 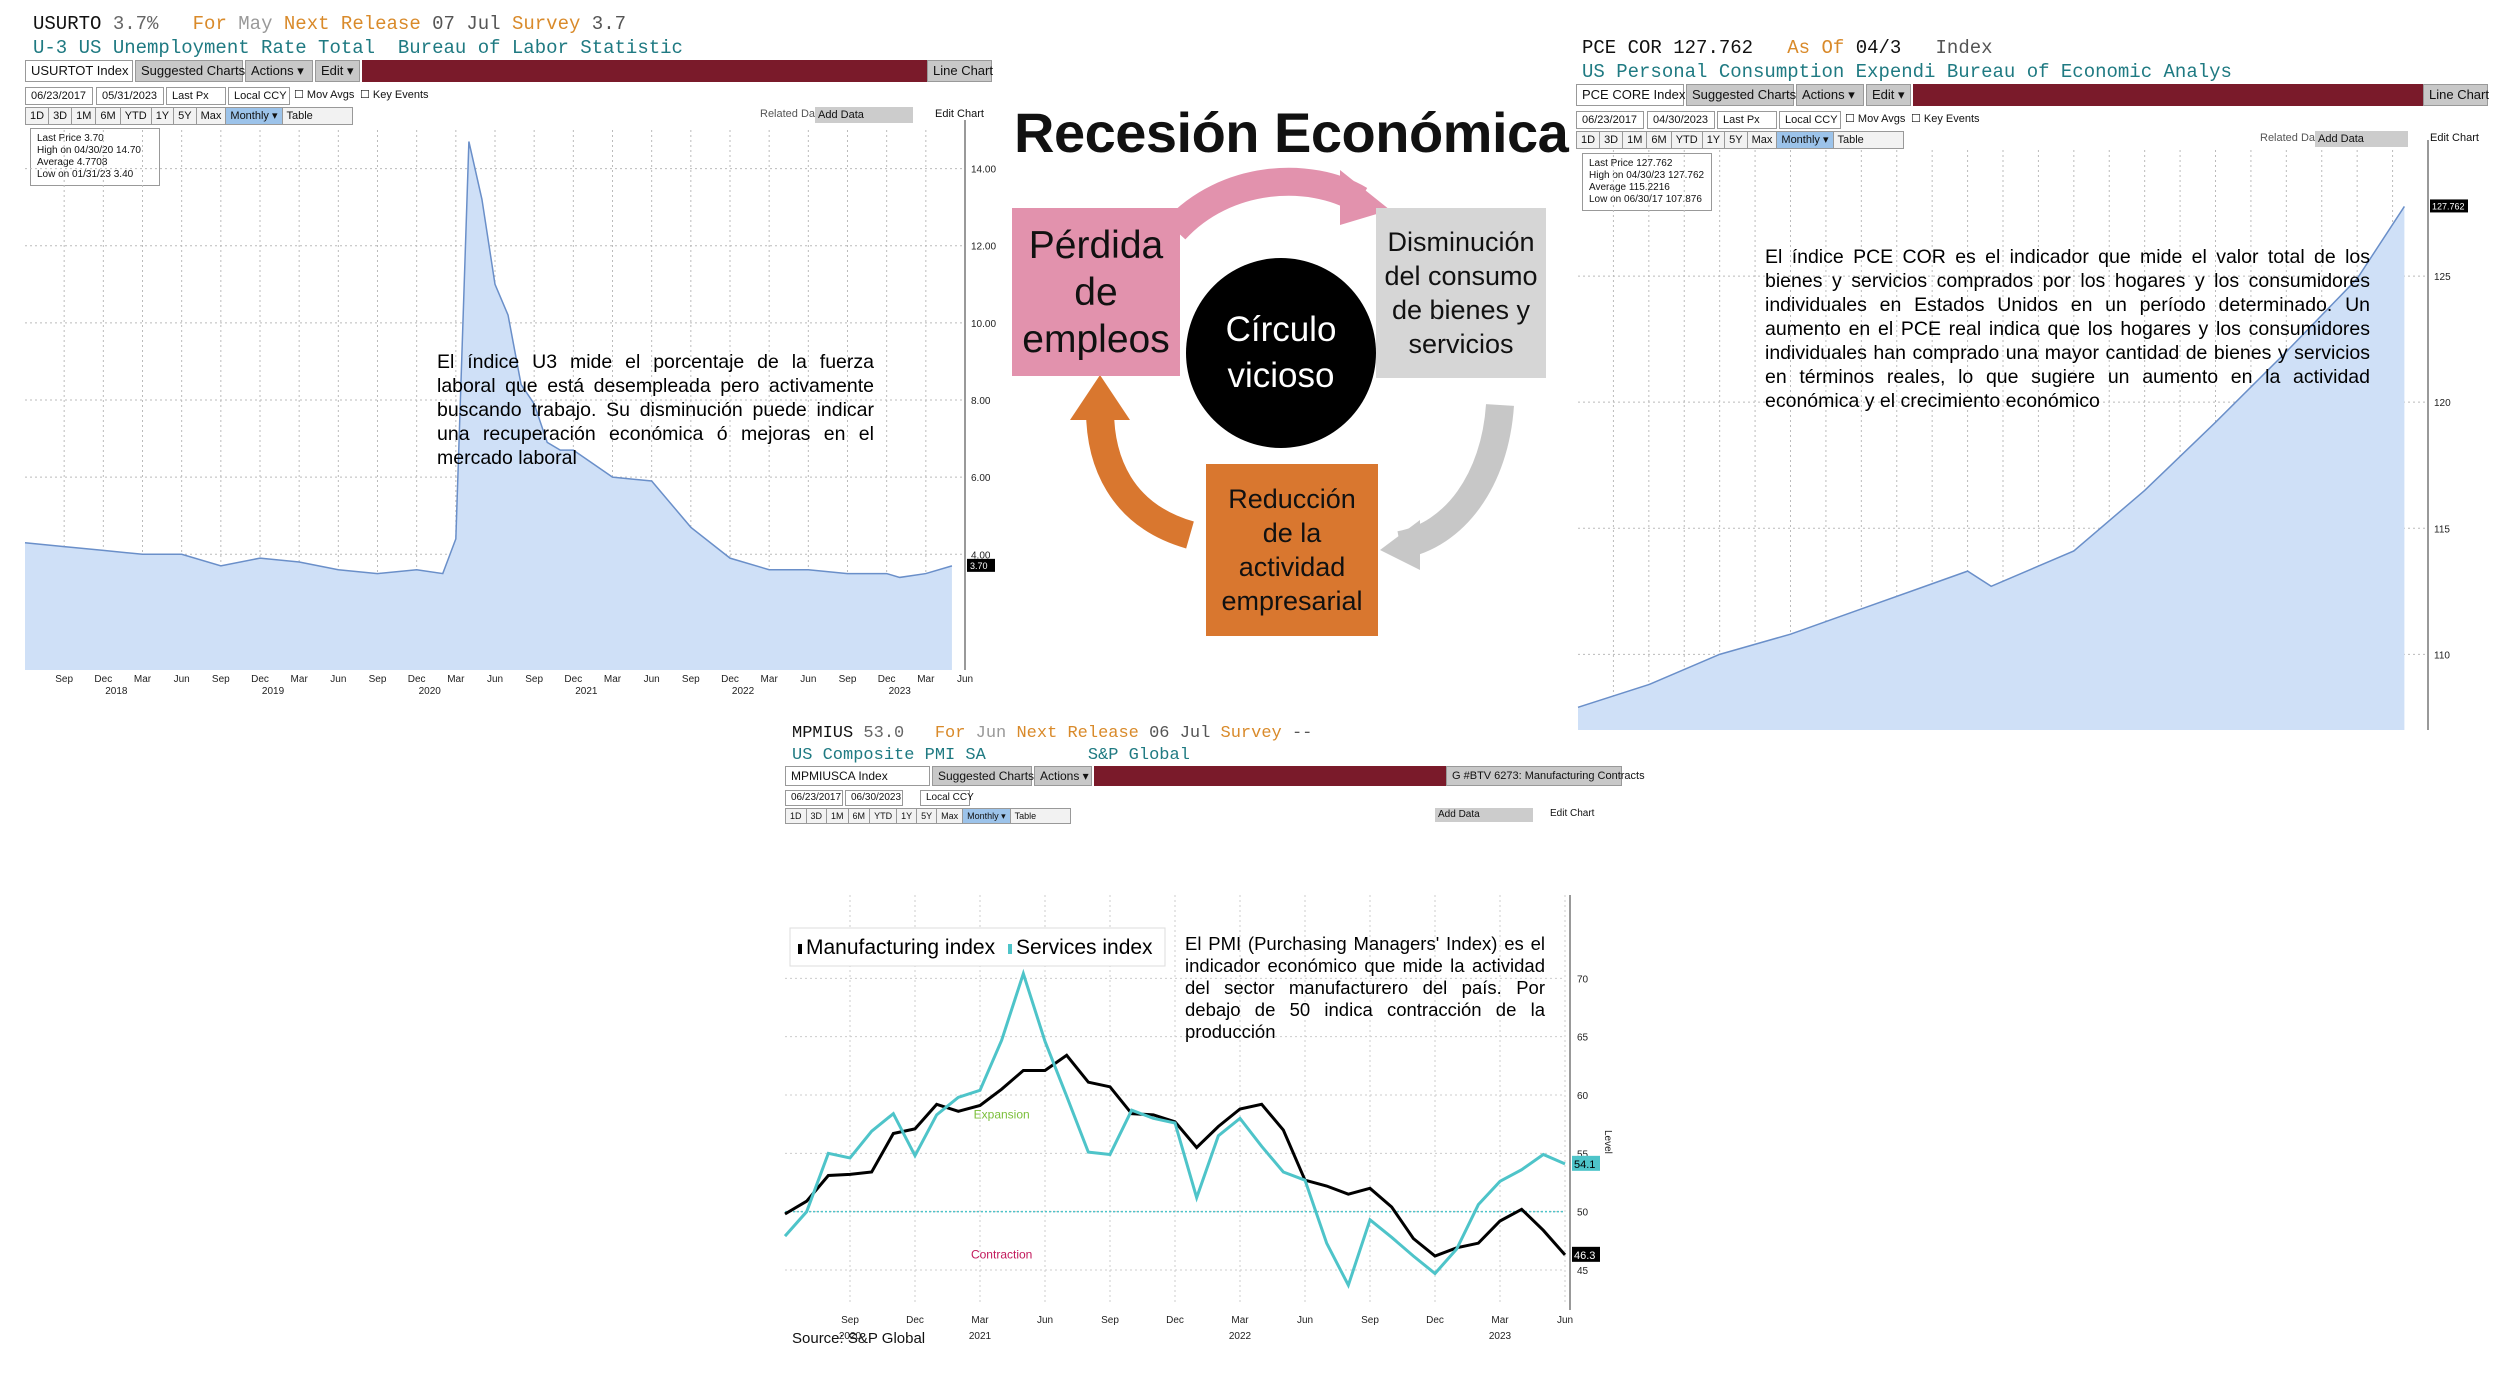 I want to click on u3-range-5y: 5Y, so click(x=185, y=116).